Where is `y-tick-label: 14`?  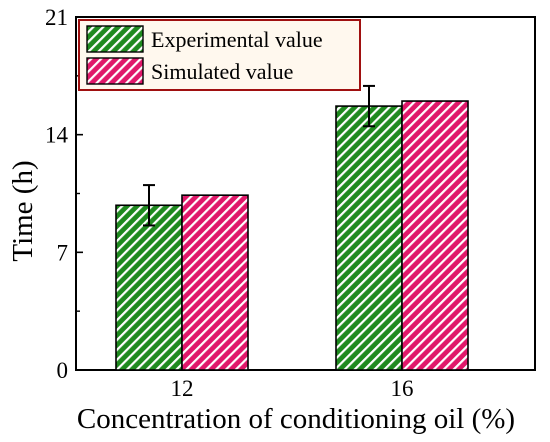 y-tick-label: 14 is located at coordinates (57, 135).